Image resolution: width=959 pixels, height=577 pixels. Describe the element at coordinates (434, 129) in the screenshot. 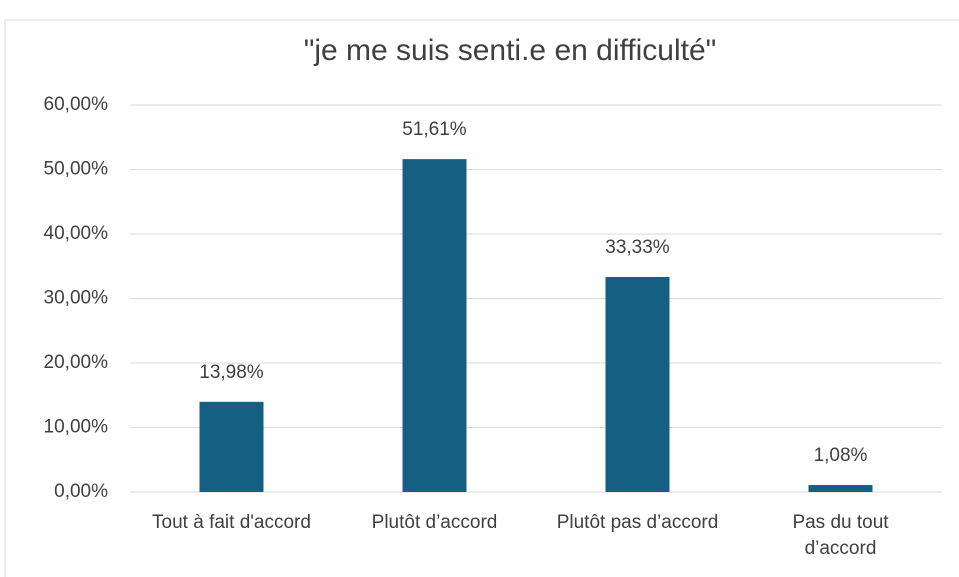

I see `data-label: 51,61%` at that location.